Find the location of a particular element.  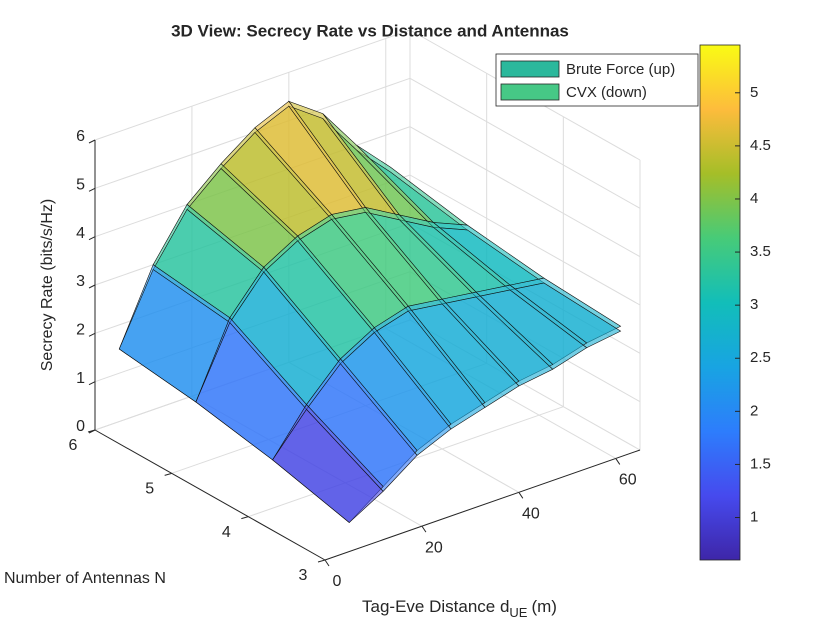

x-axis-label-unit: (m) is located at coordinates (543, 606).